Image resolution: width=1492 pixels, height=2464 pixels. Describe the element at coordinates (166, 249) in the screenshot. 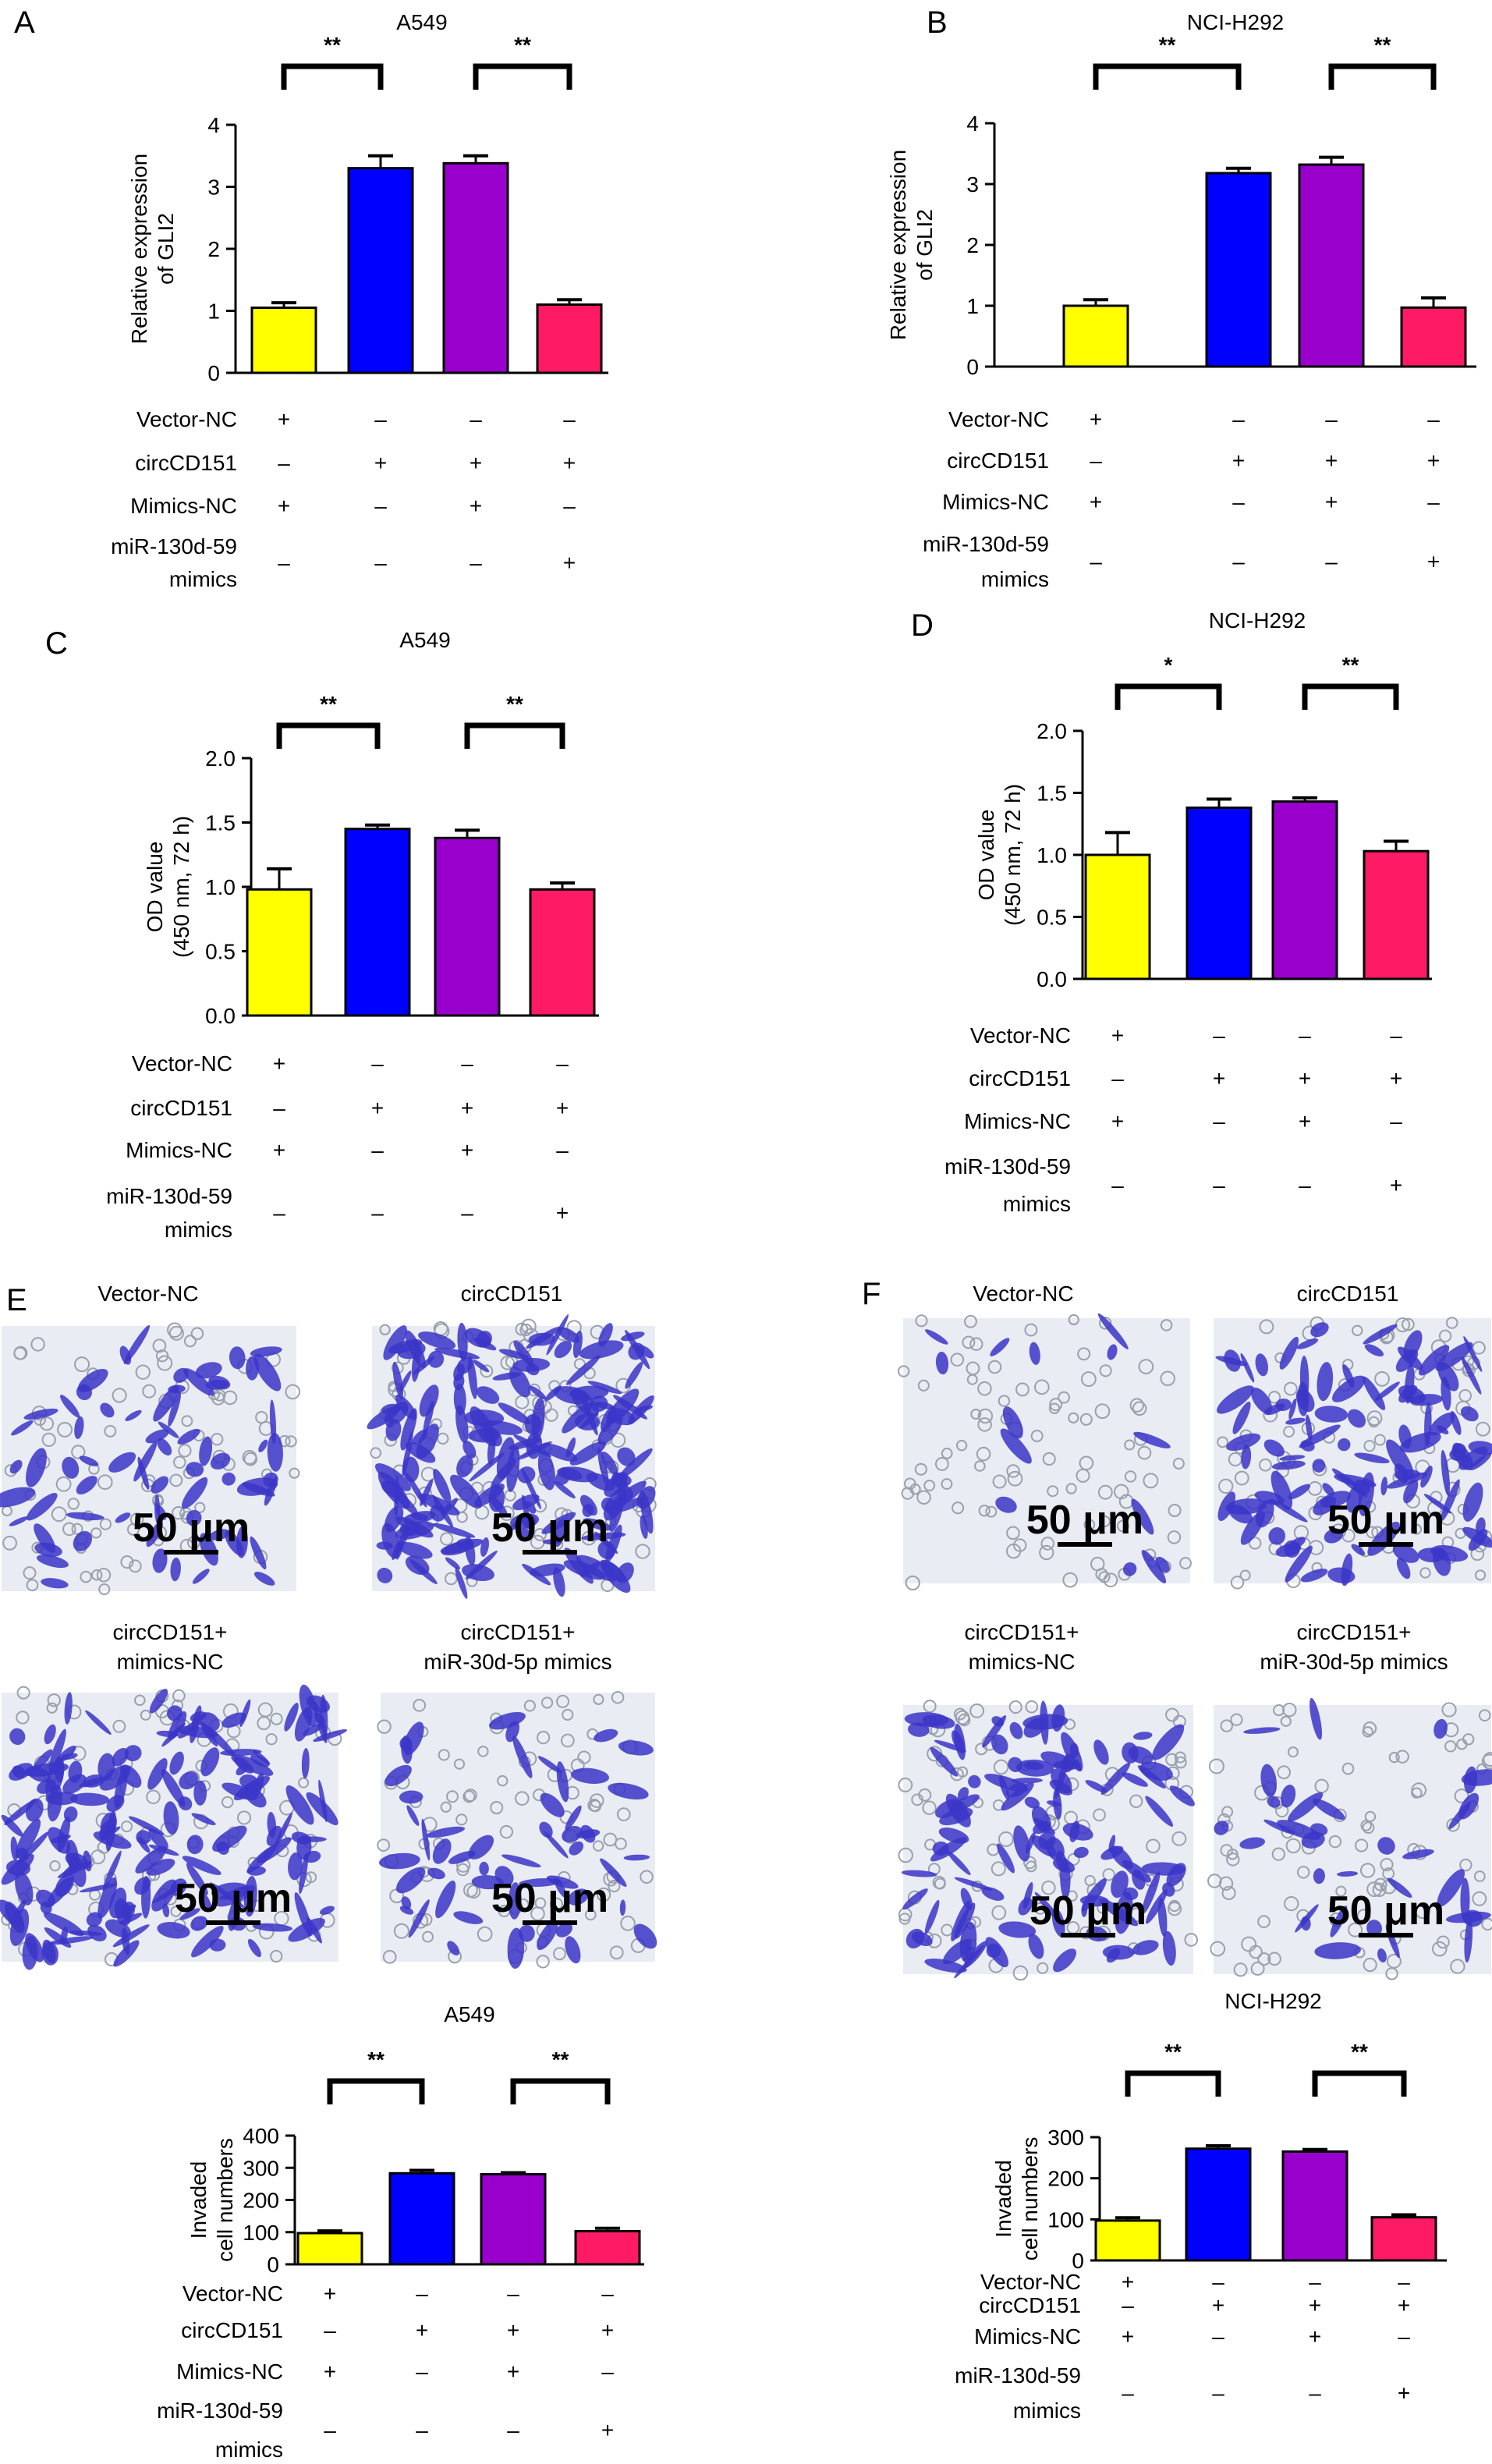

I see `y-axis-label-line: of GLI2` at that location.